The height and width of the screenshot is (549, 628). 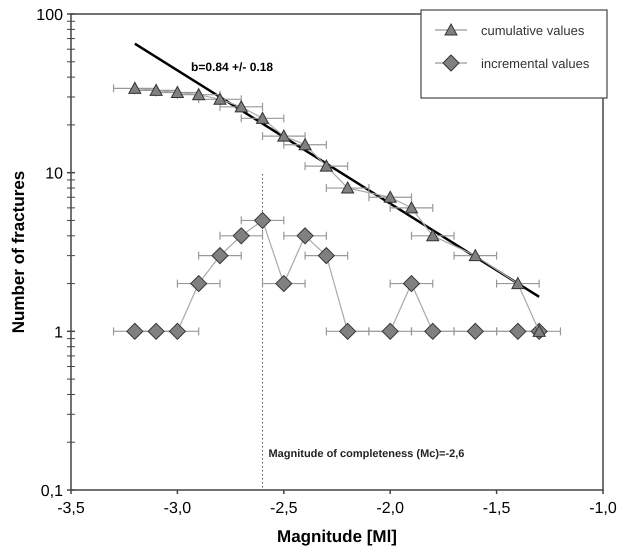 I want to click on x-tick-label: -3,0, so click(x=178, y=508).